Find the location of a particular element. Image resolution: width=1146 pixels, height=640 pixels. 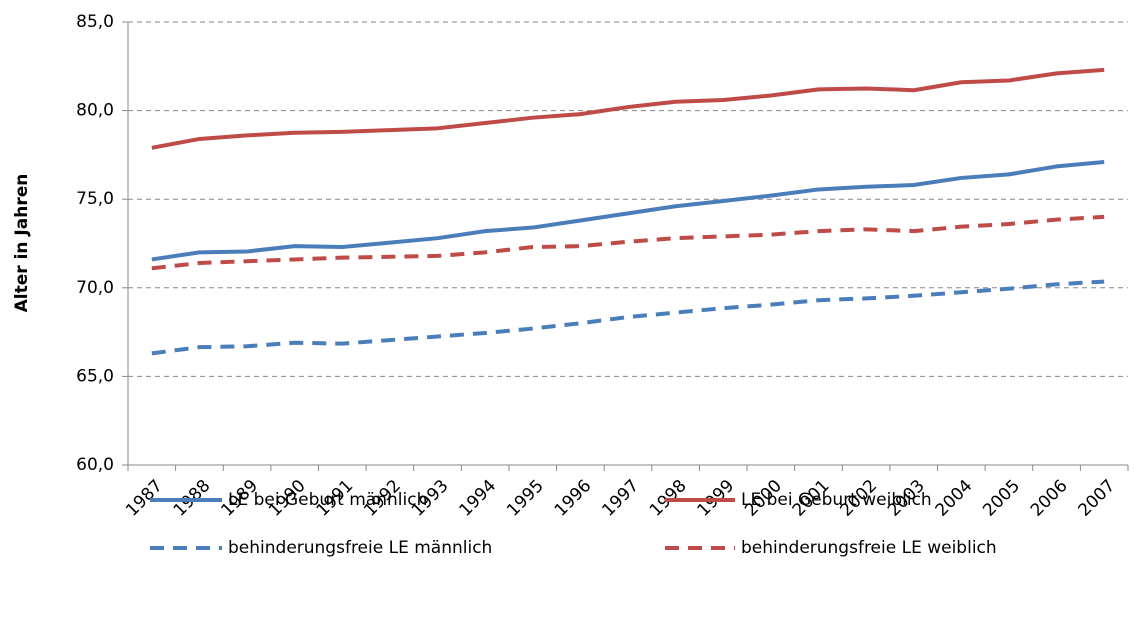

y-tick-label: 80,0 is located at coordinates (95, 111).